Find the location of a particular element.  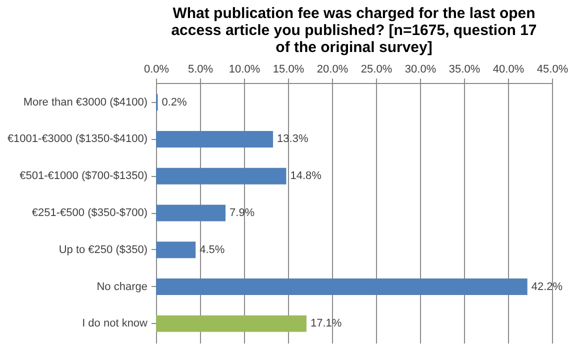

y-tick-label: €501-€1000 ($700-$1350) is located at coordinates (84, 176).